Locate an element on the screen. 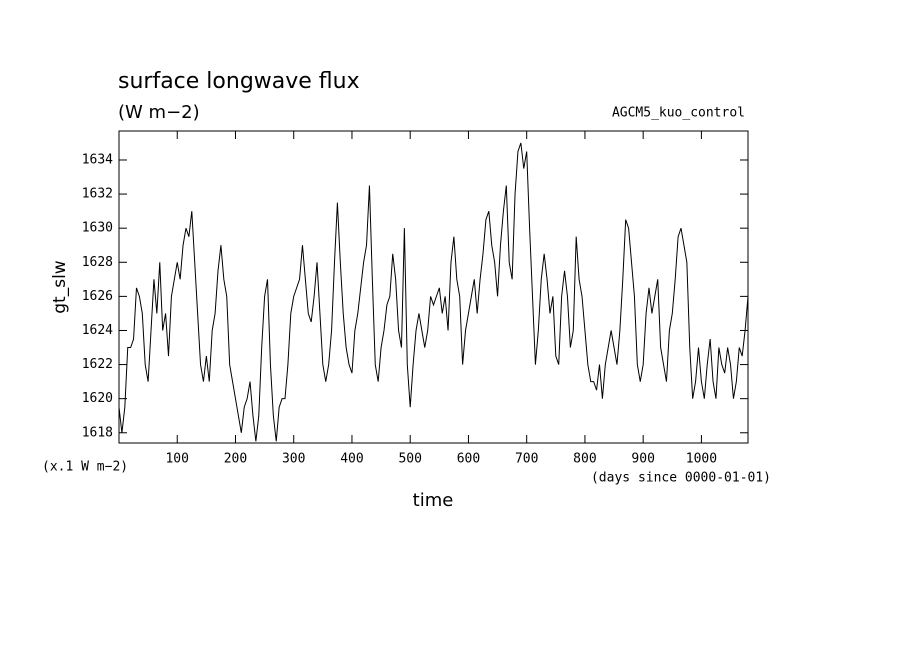 This screenshot has height=654, width=904. y-tick-label: 1618 is located at coordinates (97, 432).